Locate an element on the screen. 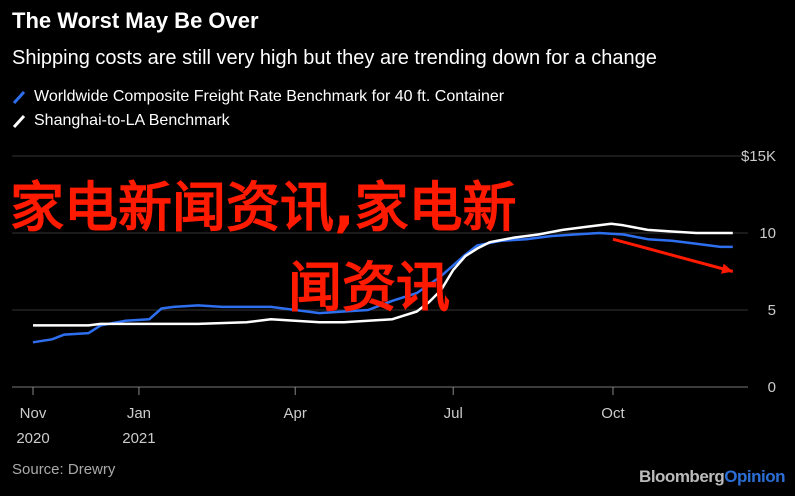 The height and width of the screenshot is (496, 795). chart-title: The Worst May Be Over is located at coordinates (135, 20).